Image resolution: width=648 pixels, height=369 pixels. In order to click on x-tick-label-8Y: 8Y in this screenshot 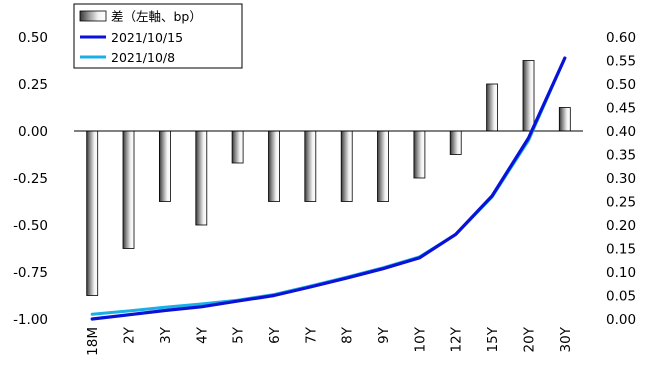, I will do `click(348, 335)`.